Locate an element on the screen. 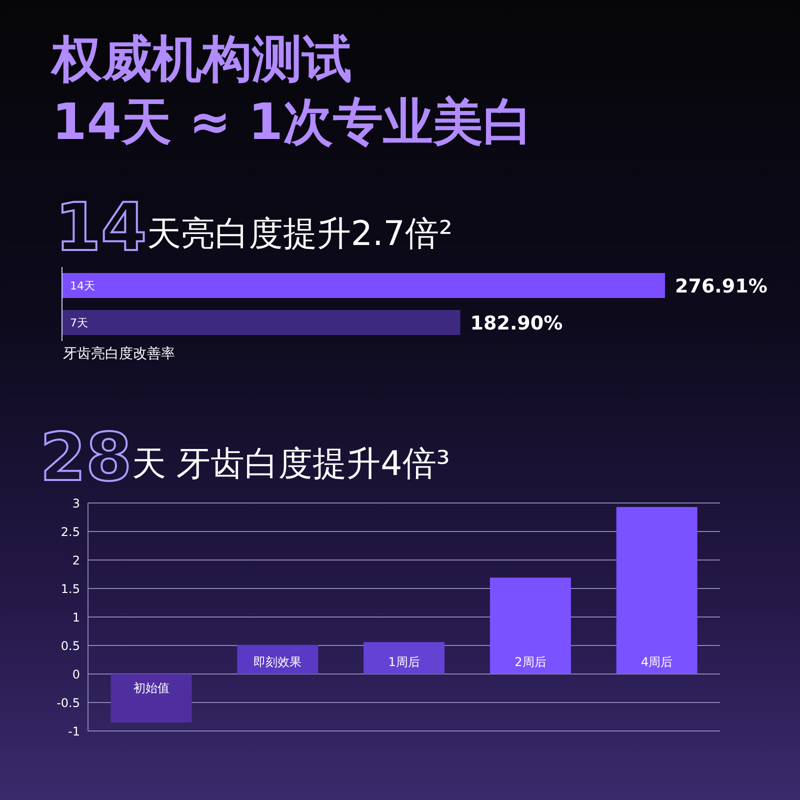 The width and height of the screenshot is (800, 800). y-tick-label: 14天 is located at coordinates (82, 286).